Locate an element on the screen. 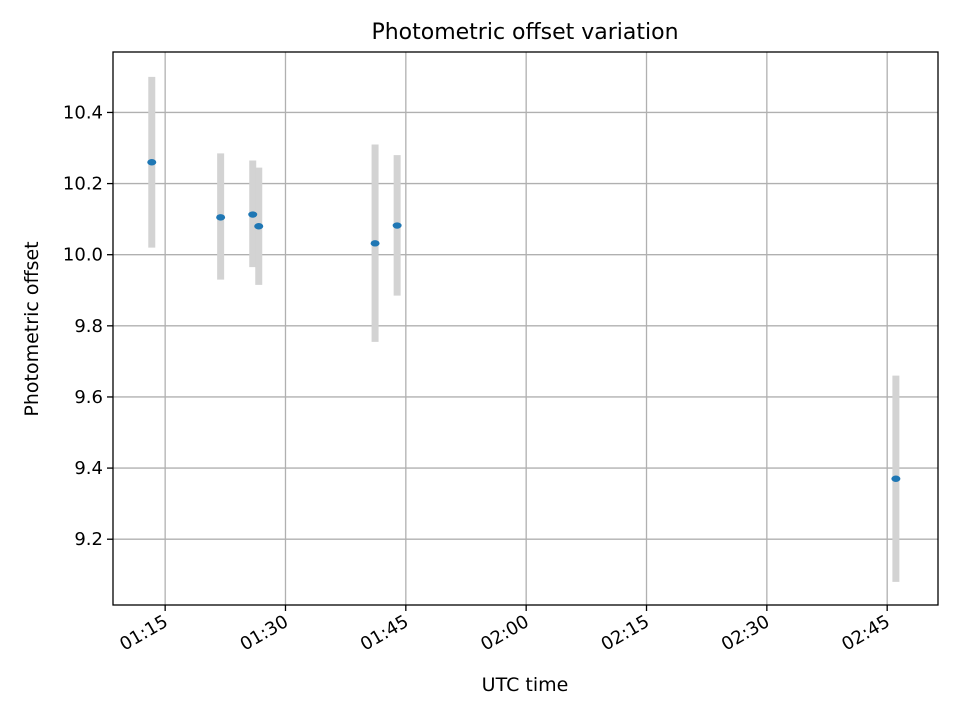 This screenshot has height=720, width=960. y-tick-label: 9.6 is located at coordinates (88, 397).